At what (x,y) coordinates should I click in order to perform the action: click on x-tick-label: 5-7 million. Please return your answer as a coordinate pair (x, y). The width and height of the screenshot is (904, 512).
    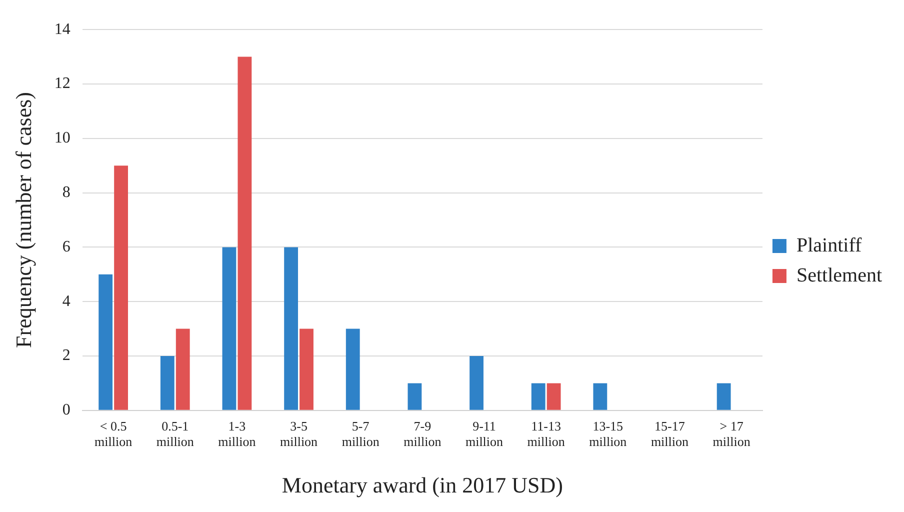
    Looking at the image, I should click on (361, 434).